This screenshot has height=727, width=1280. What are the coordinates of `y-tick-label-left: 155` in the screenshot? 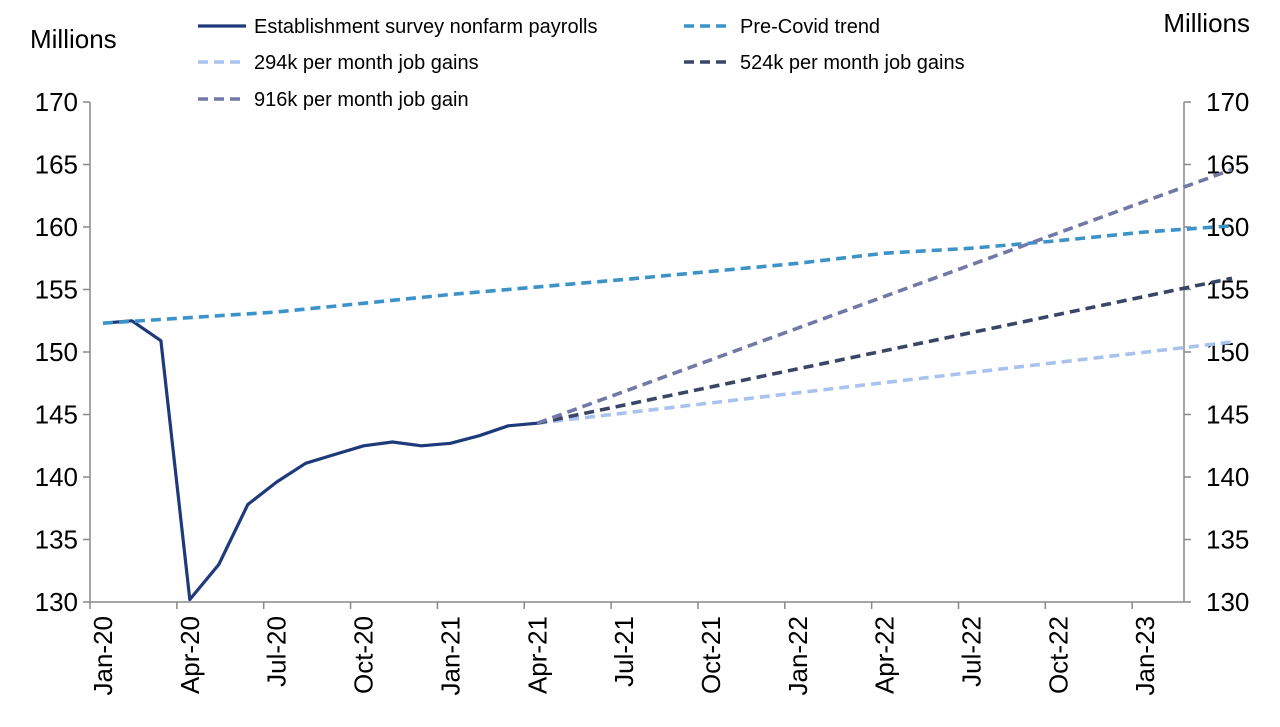 It's located at (56, 290).